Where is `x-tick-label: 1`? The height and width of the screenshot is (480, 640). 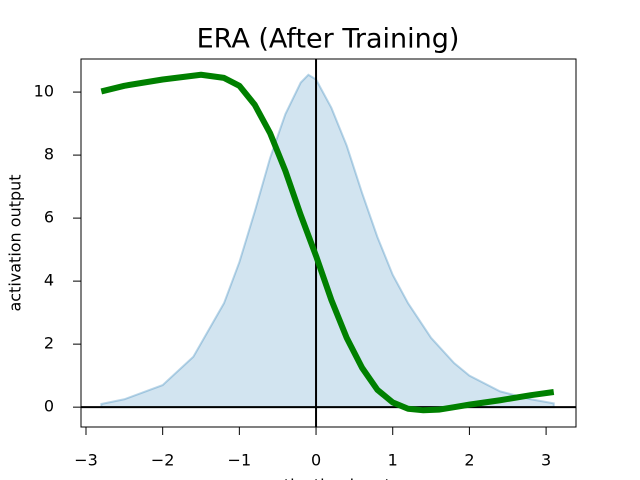
x-tick-label: 1 is located at coordinates (393, 460).